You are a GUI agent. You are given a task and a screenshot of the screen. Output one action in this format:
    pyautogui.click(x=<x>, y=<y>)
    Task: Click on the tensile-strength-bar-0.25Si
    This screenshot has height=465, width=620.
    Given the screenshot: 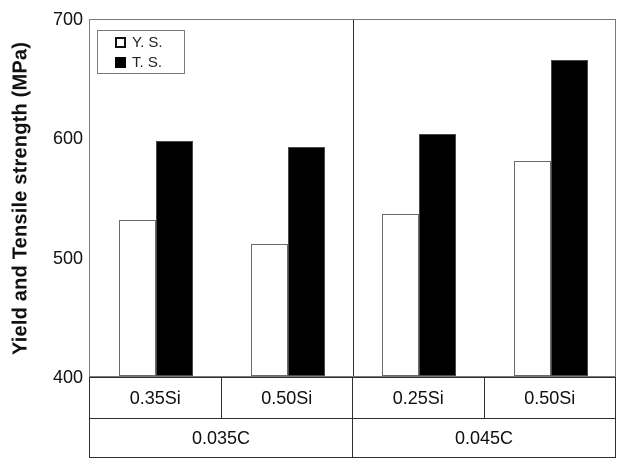 What is the action you would take?
    pyautogui.click(x=437, y=255)
    